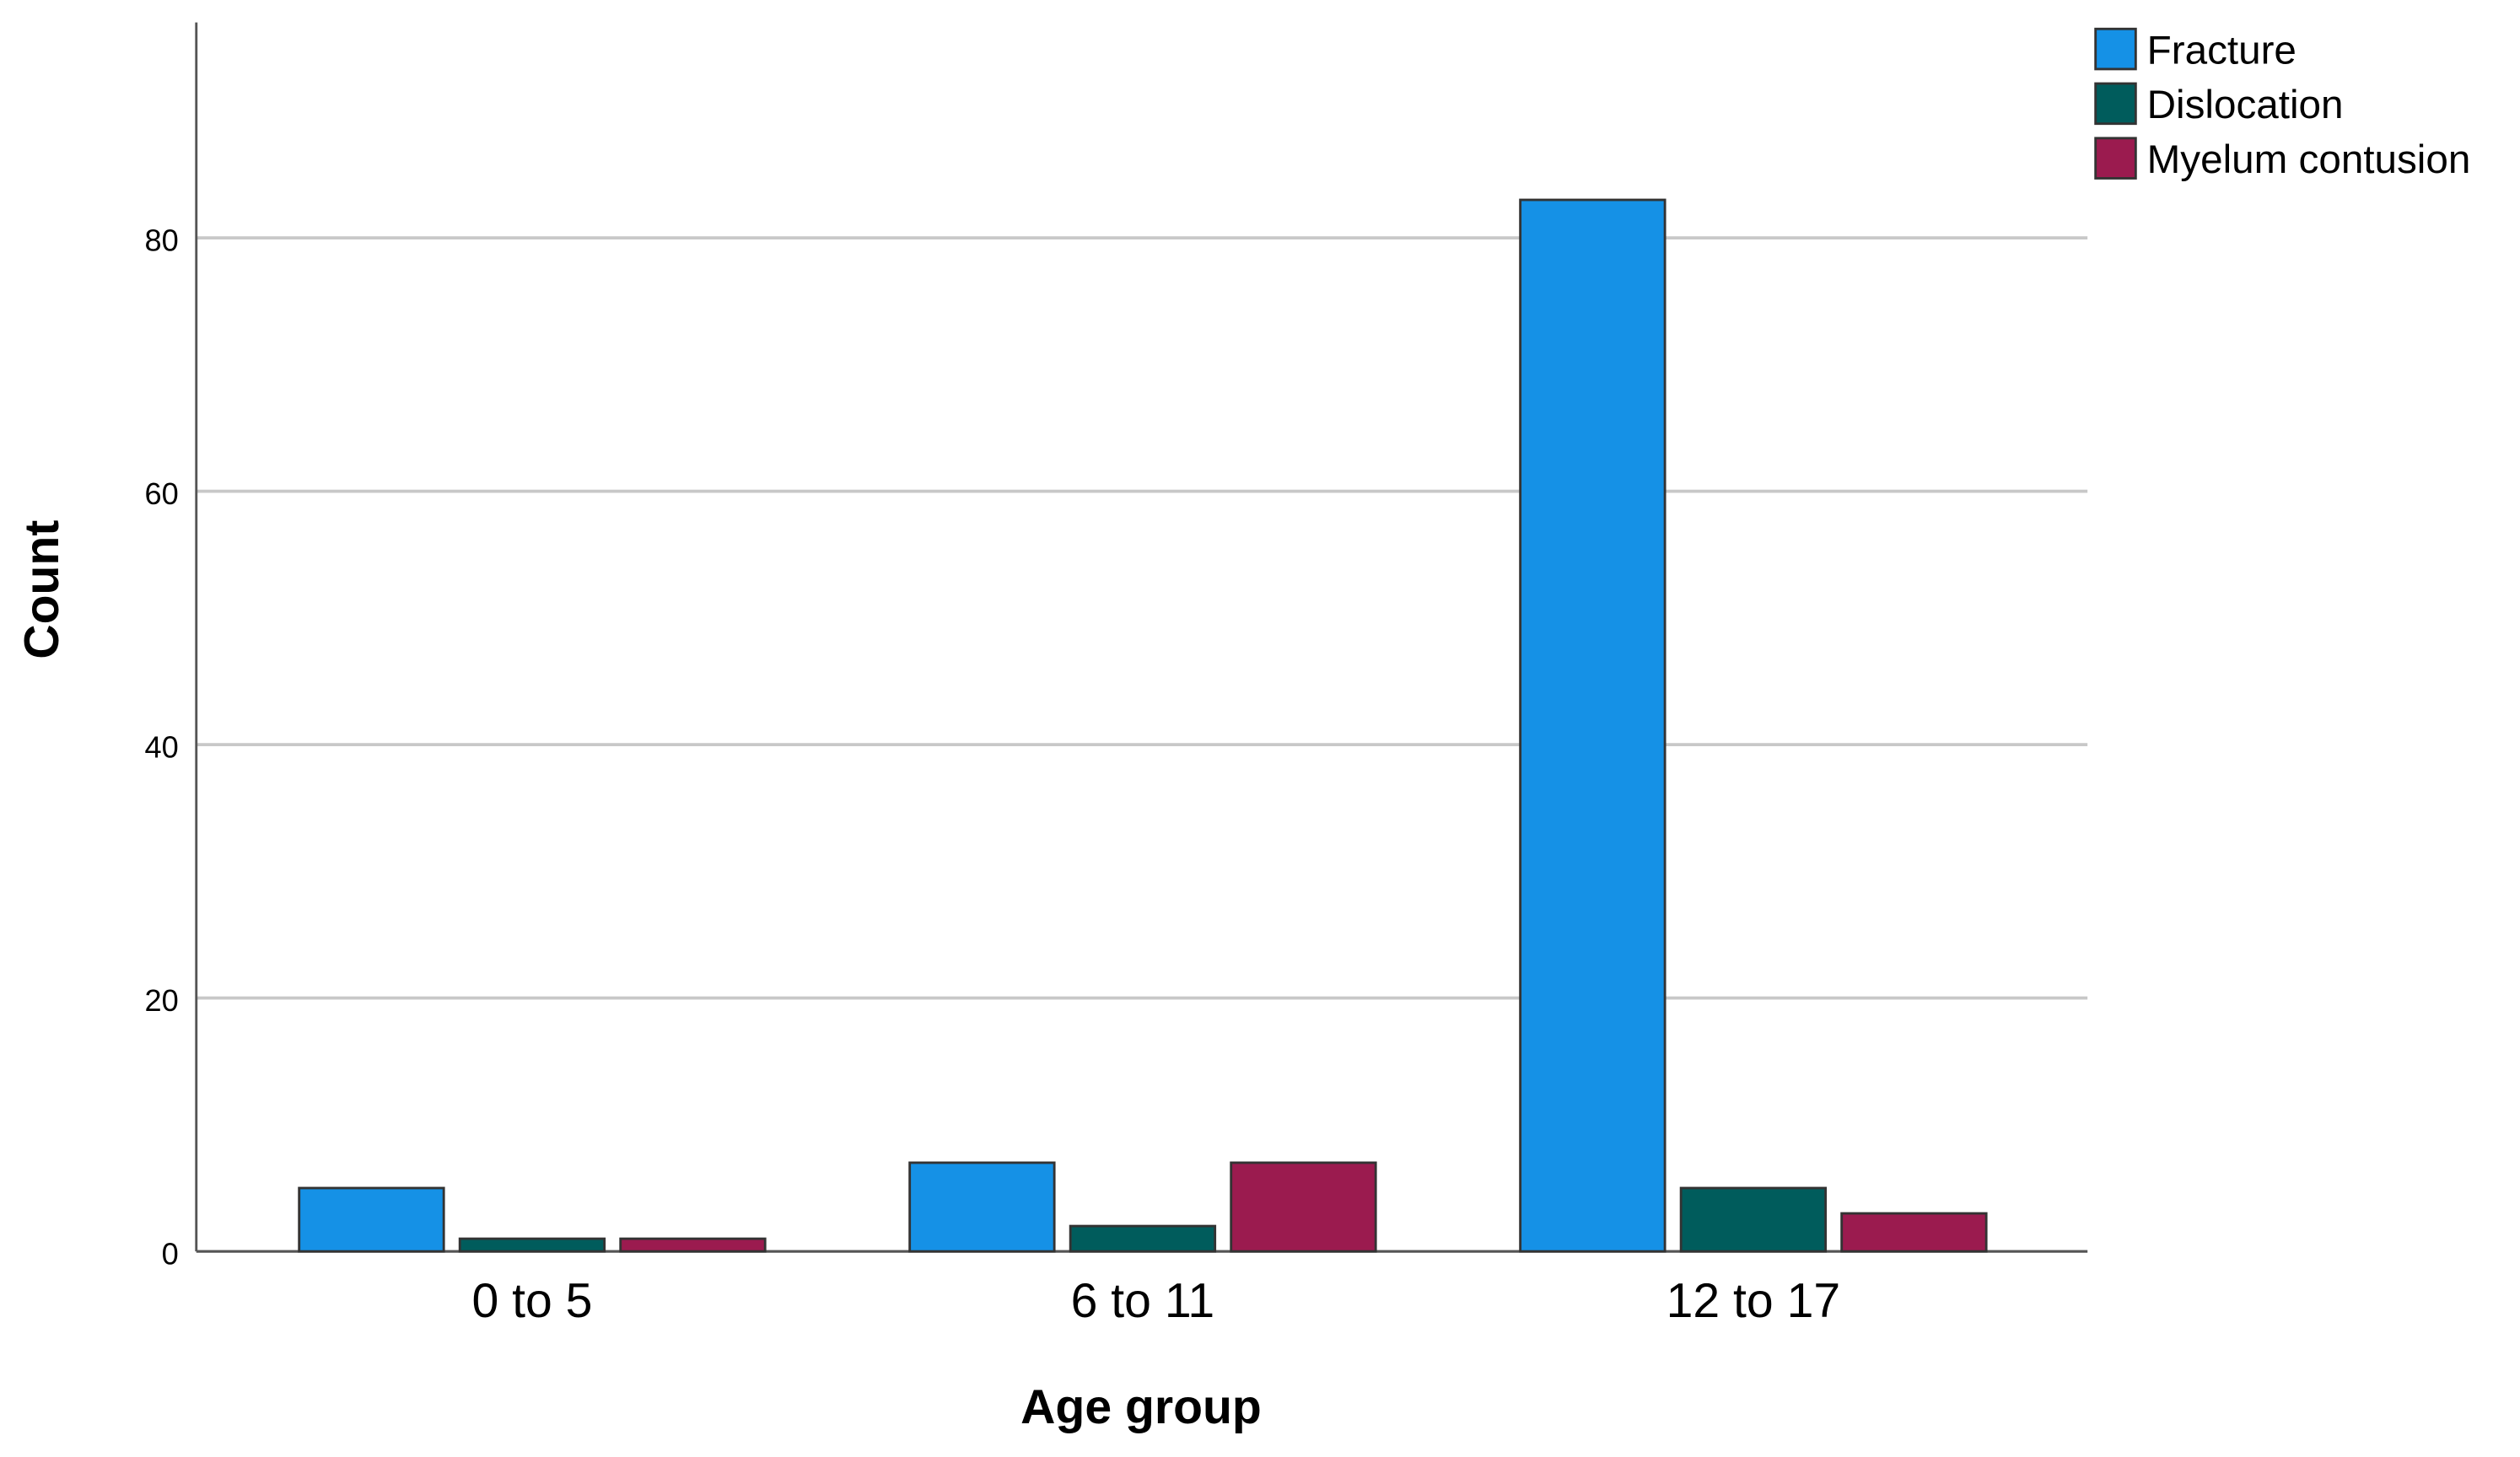 The width and height of the screenshot is (2520, 1457). I want to click on x-tick-label: 12 to 17, so click(1754, 1301).